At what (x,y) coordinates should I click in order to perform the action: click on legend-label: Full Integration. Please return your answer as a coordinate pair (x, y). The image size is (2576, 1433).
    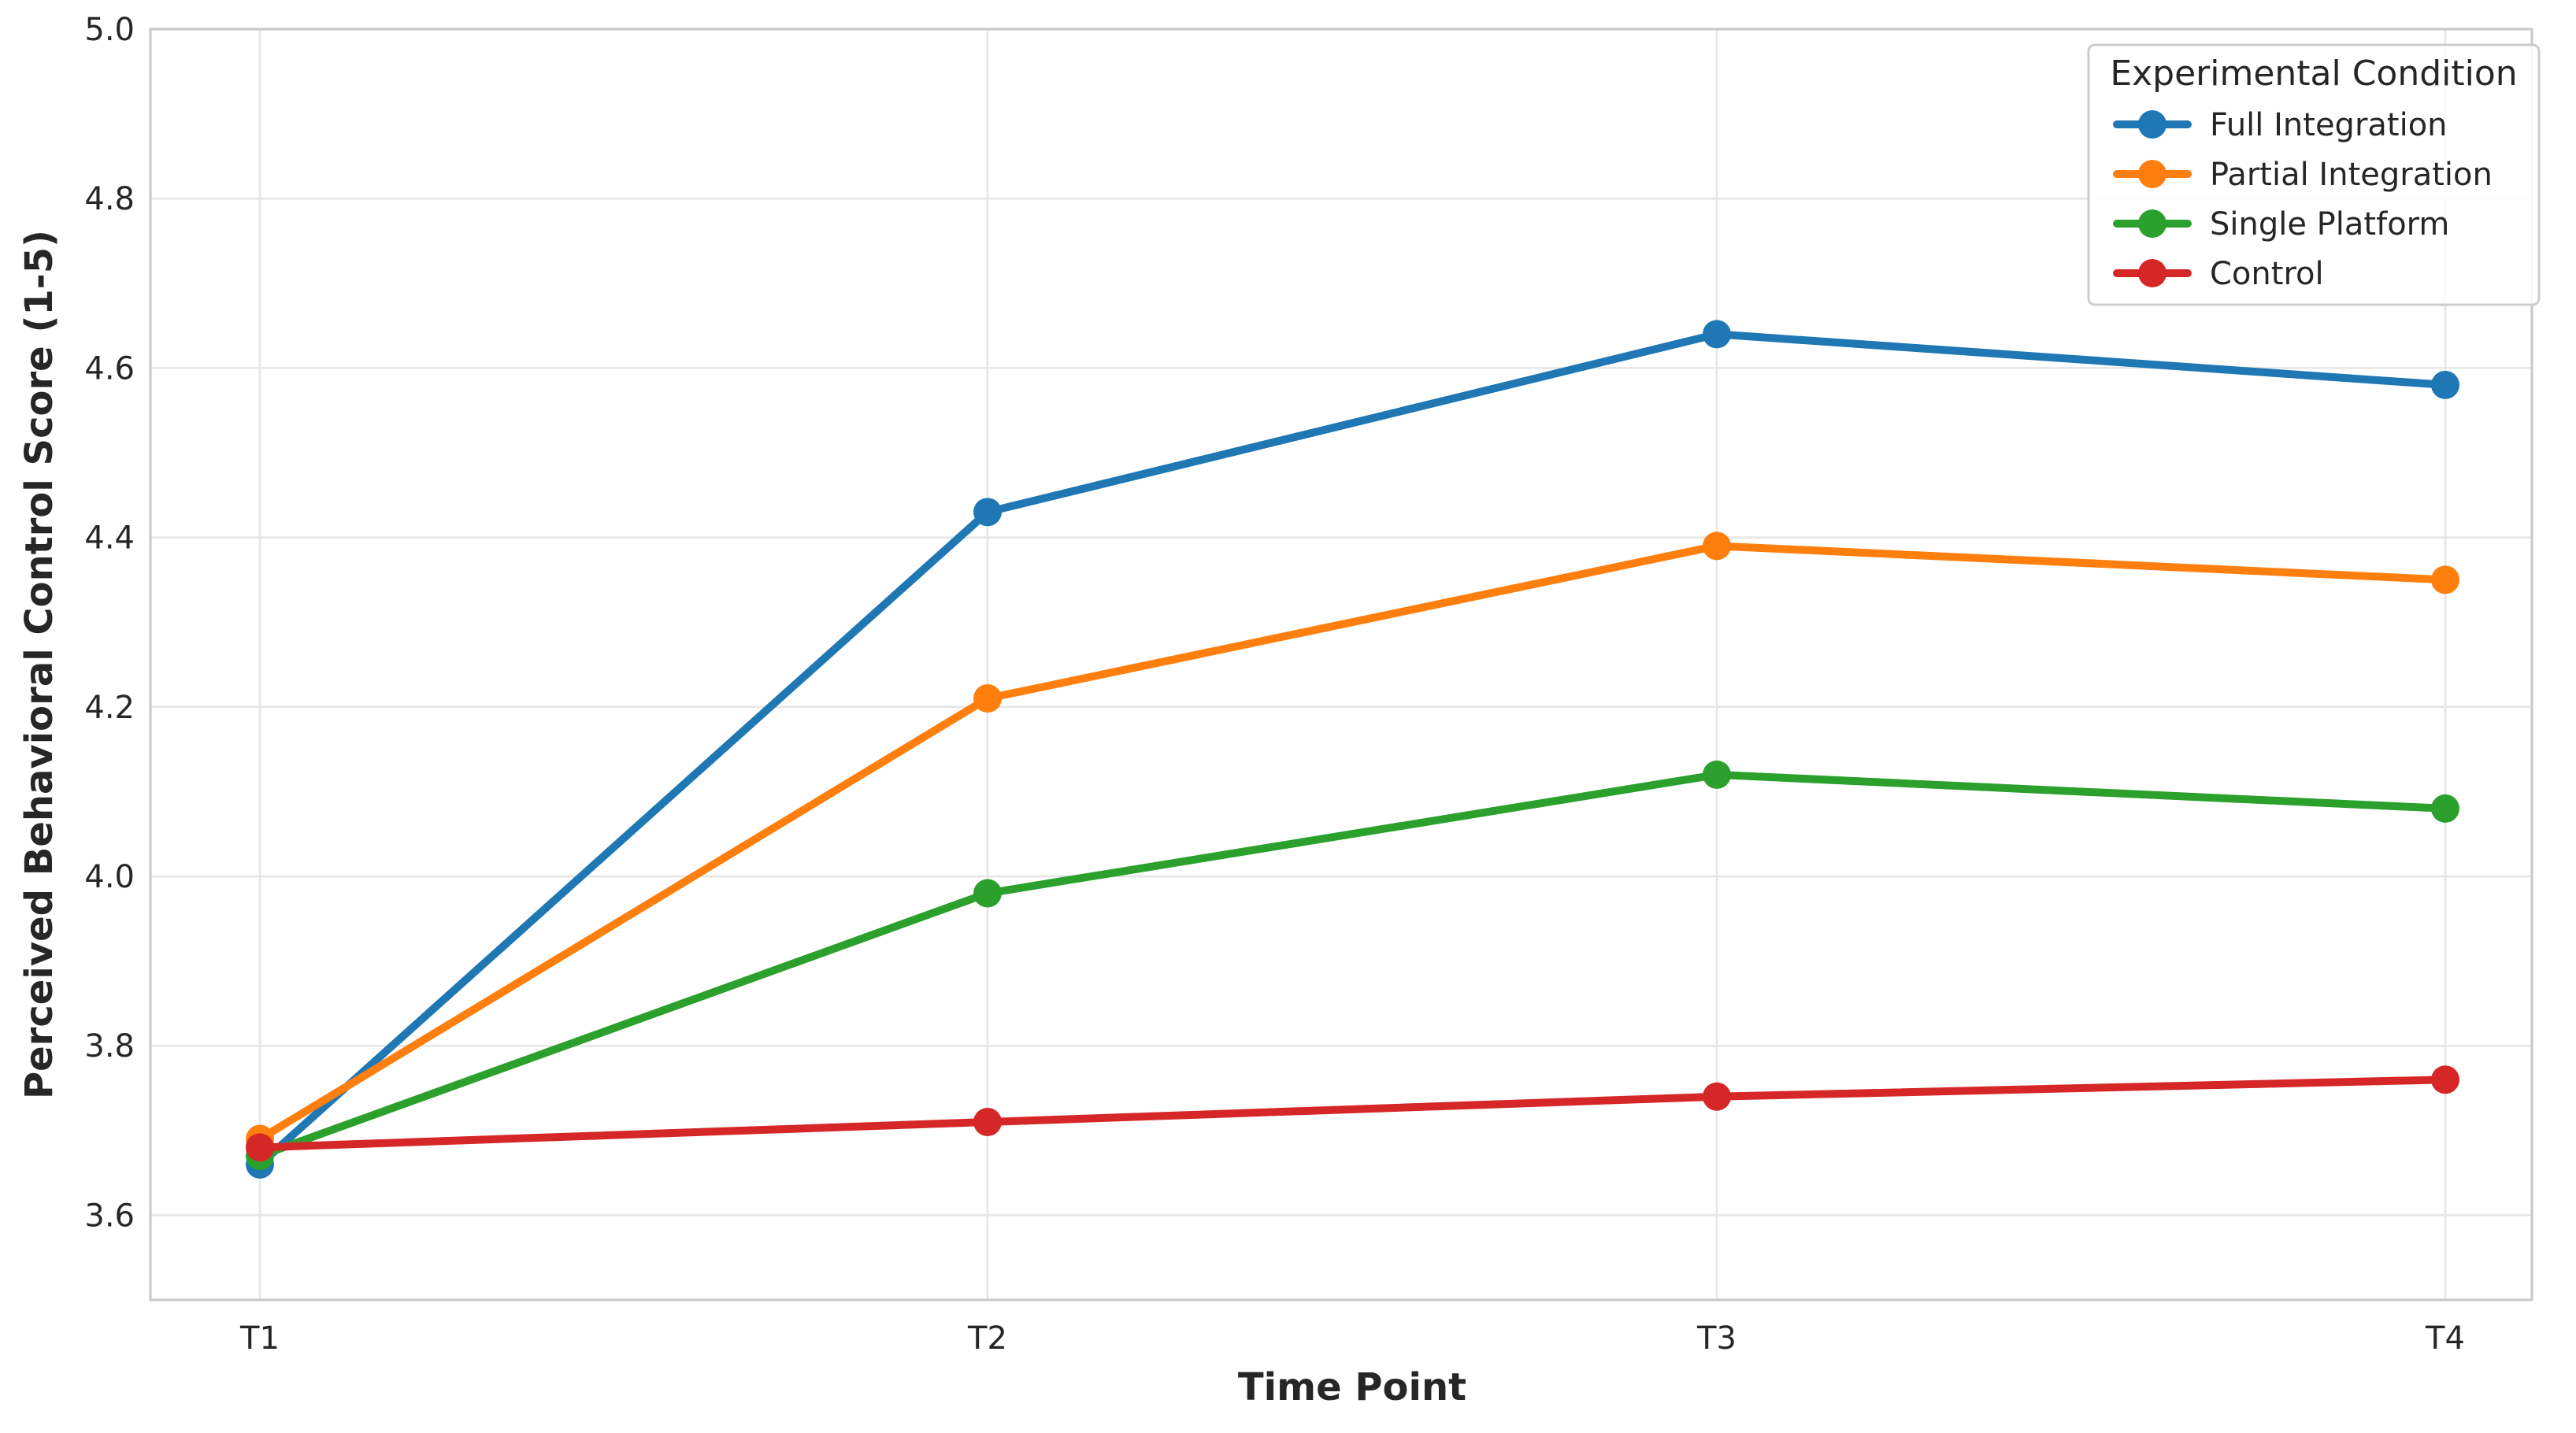
    Looking at the image, I should click on (2329, 125).